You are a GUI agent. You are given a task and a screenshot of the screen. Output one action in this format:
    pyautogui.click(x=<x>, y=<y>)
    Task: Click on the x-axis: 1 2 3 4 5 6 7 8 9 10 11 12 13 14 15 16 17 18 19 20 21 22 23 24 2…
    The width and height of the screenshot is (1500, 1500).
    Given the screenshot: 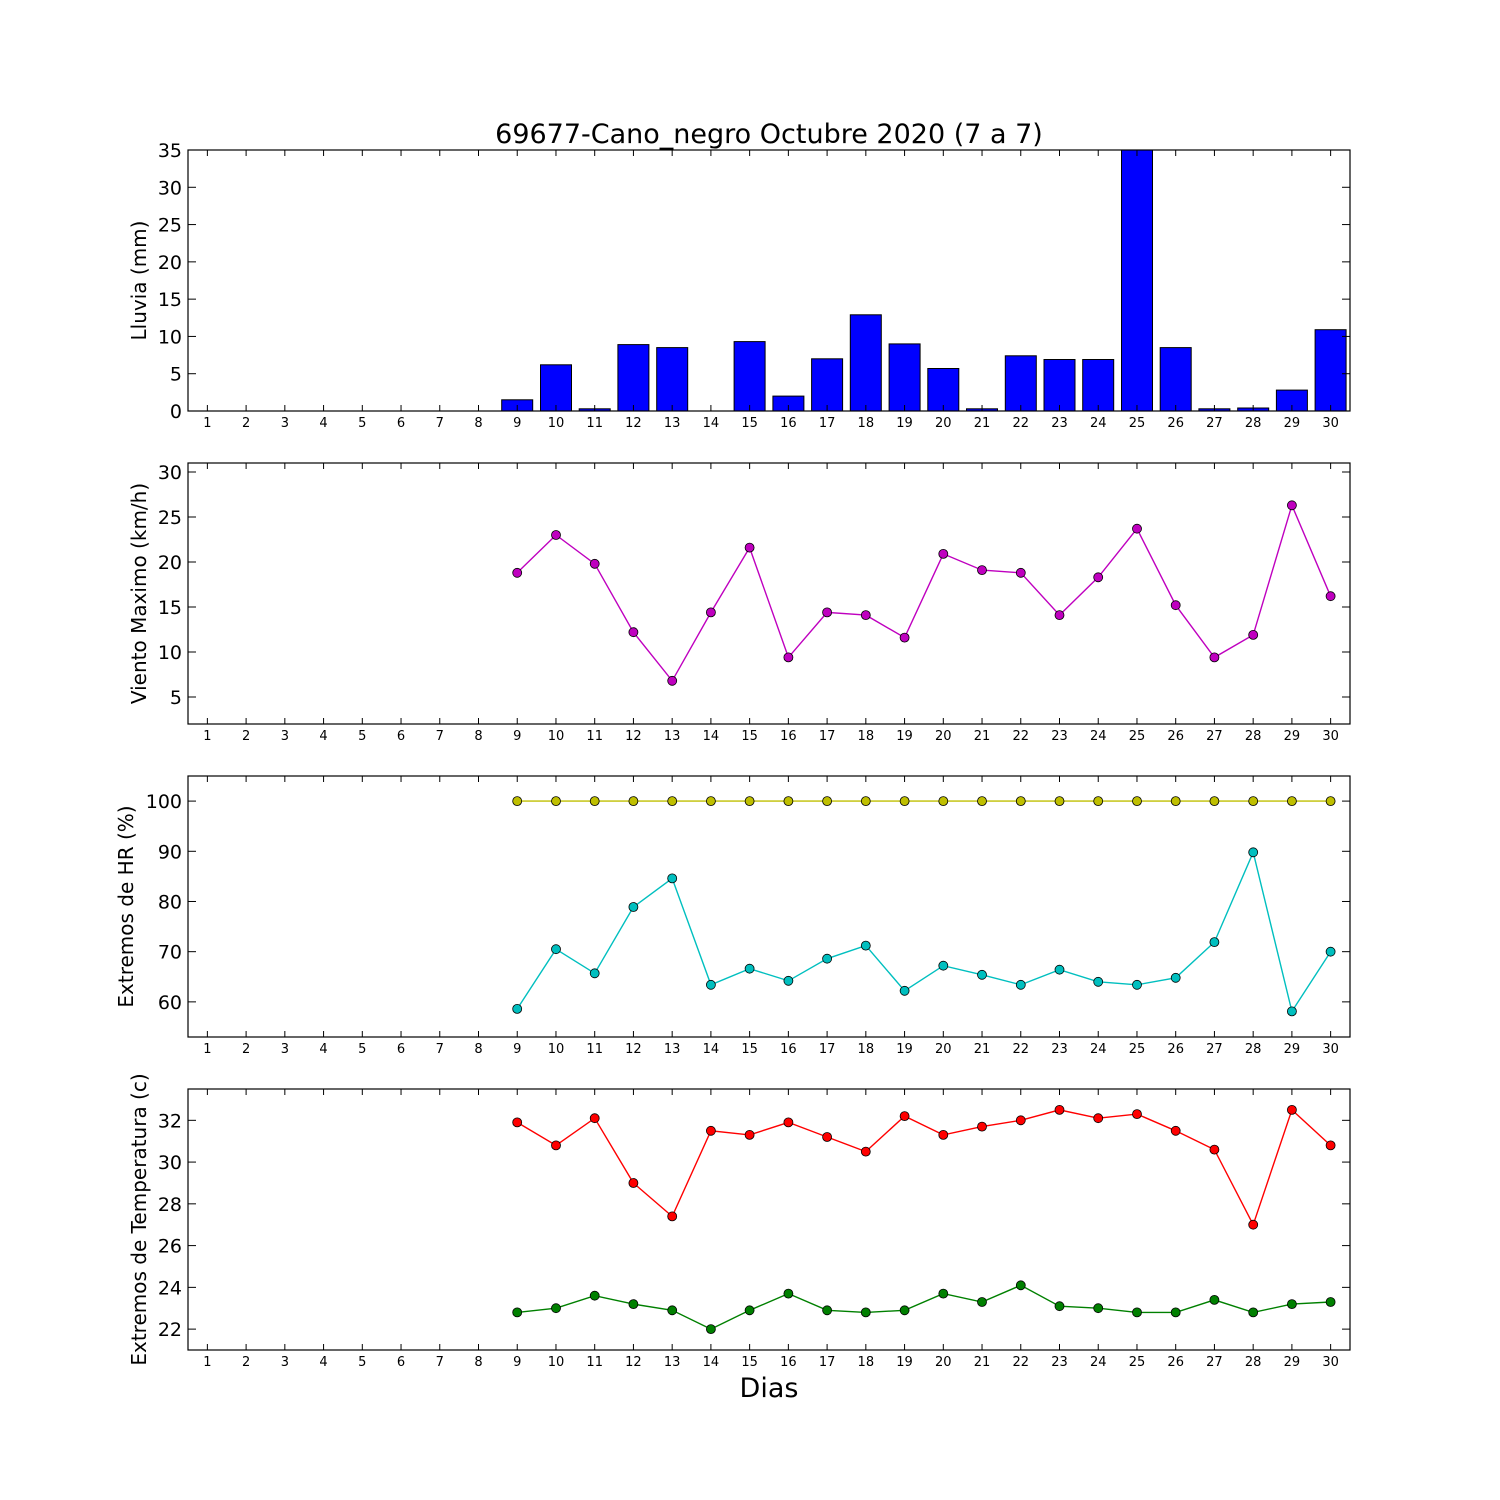 What is the action you would take?
    pyautogui.click(x=771, y=603)
    